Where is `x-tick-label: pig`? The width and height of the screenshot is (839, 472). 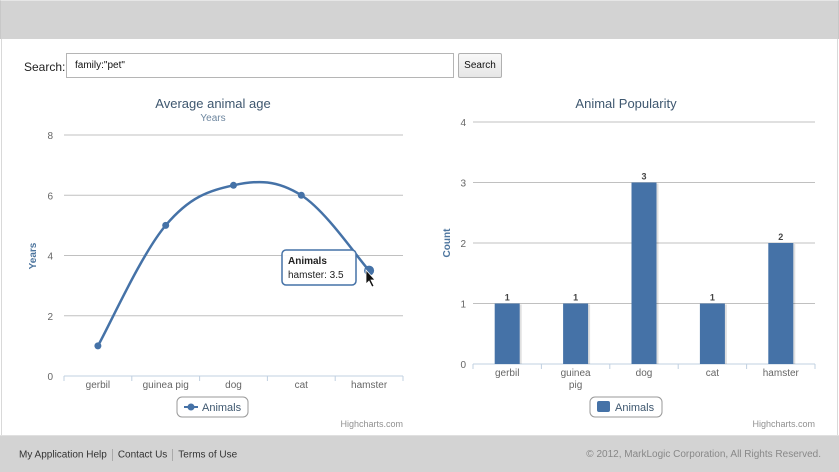 x-tick-label: pig is located at coordinates (575, 385).